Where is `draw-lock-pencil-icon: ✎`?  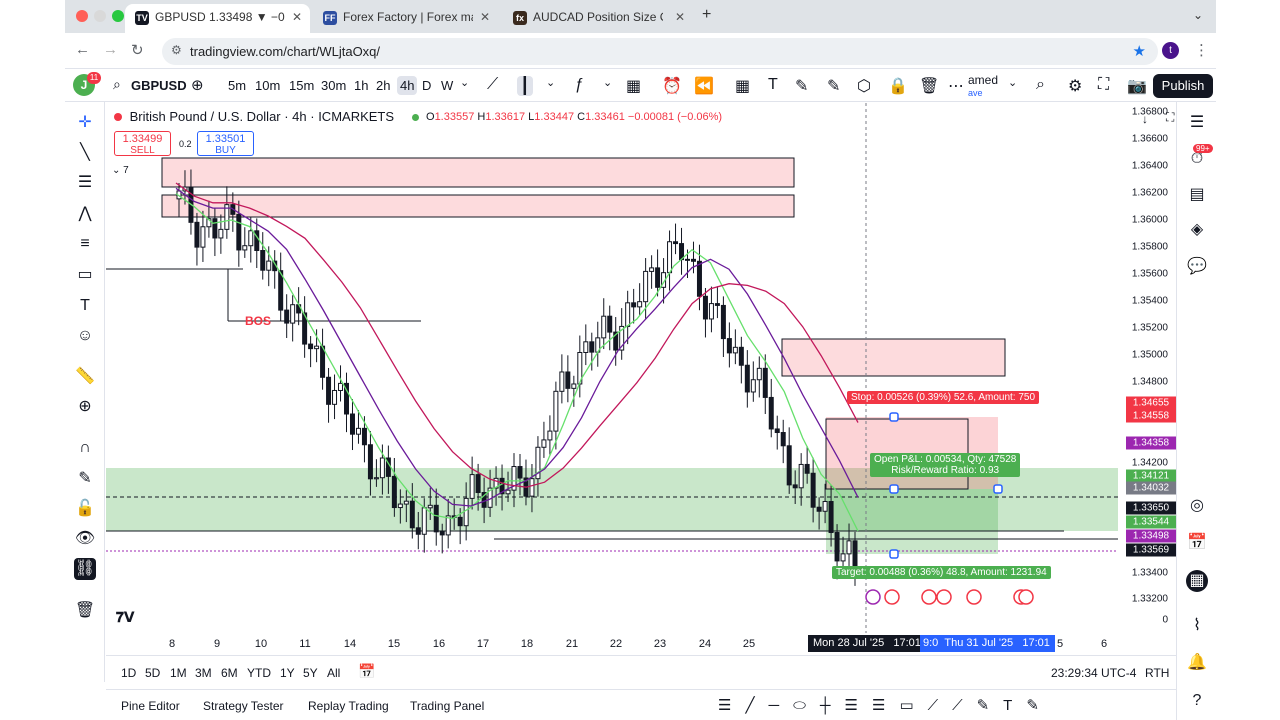
draw-lock-pencil-icon: ✎ is located at coordinates (85, 478).